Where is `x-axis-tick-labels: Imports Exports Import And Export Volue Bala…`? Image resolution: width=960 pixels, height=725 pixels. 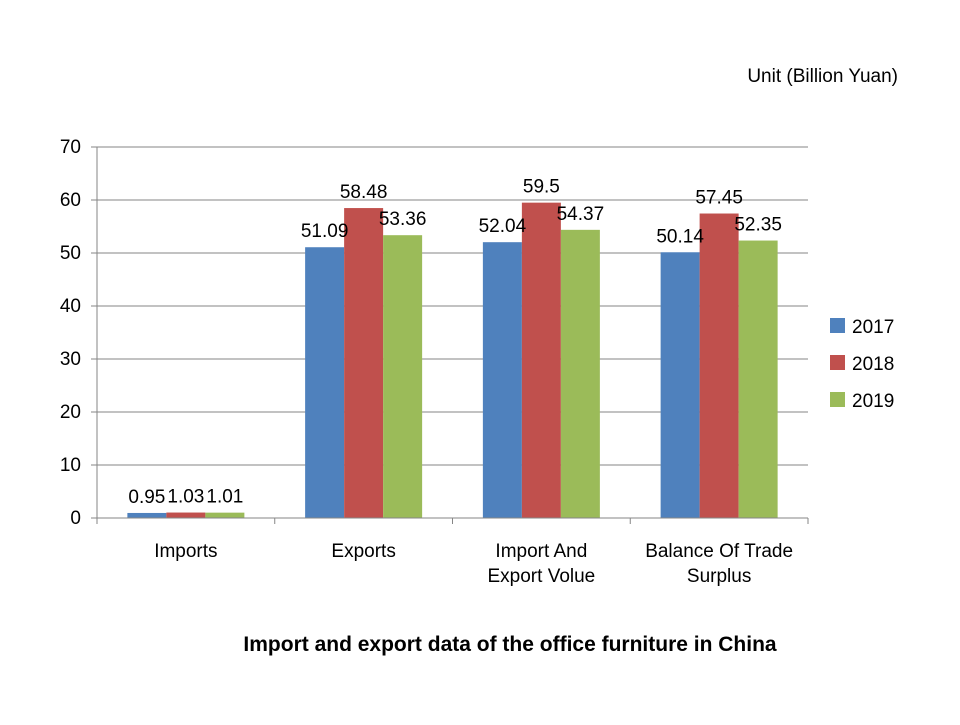 x-axis-tick-labels: Imports Exports Import And Export Volue Bala… is located at coordinates (473, 564).